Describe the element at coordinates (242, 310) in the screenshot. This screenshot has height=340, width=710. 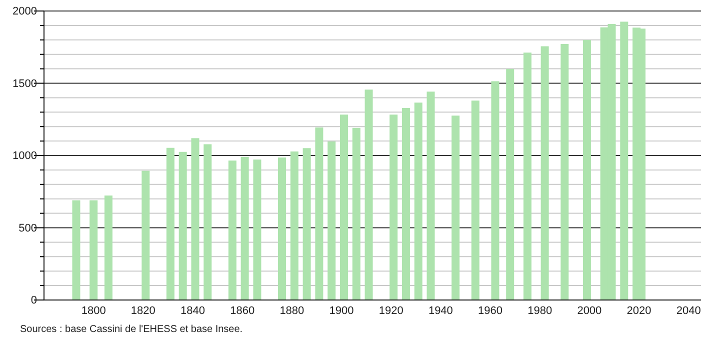
I see `x-tick-label: 1860` at that location.